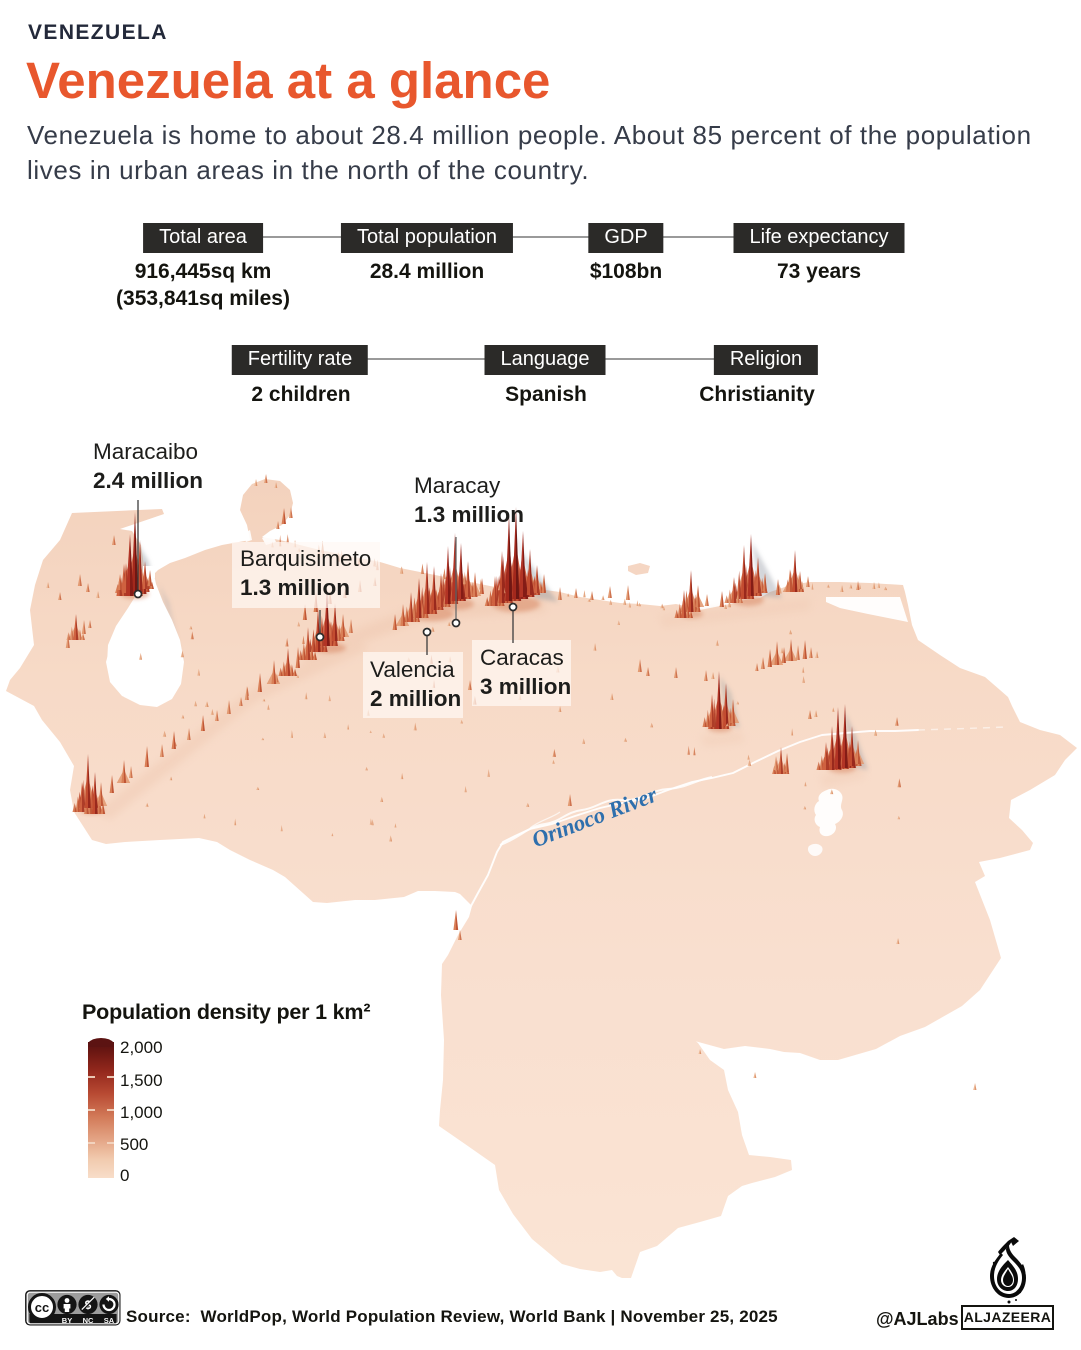 The image size is (1081, 1350). What do you see at coordinates (594, 817) in the screenshot?
I see `svg-text: Orinoco River` at bounding box center [594, 817].